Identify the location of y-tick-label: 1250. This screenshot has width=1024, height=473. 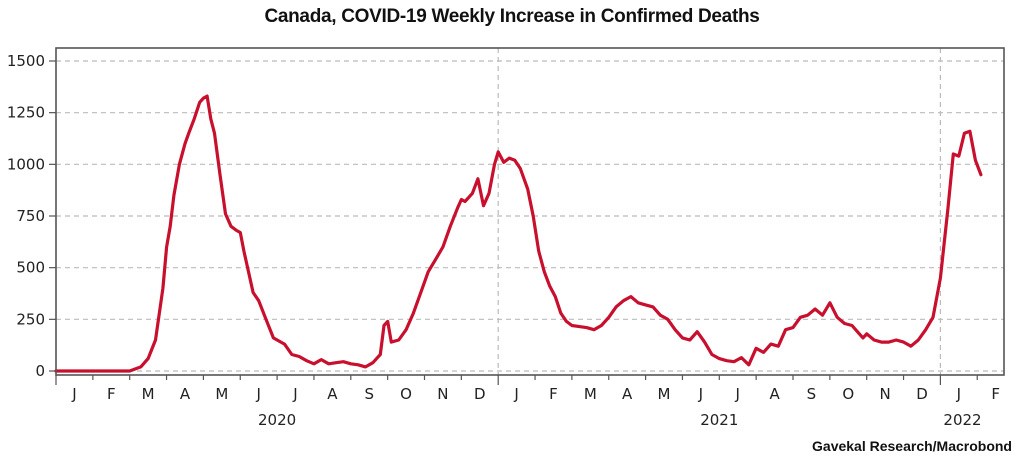
(26, 113).